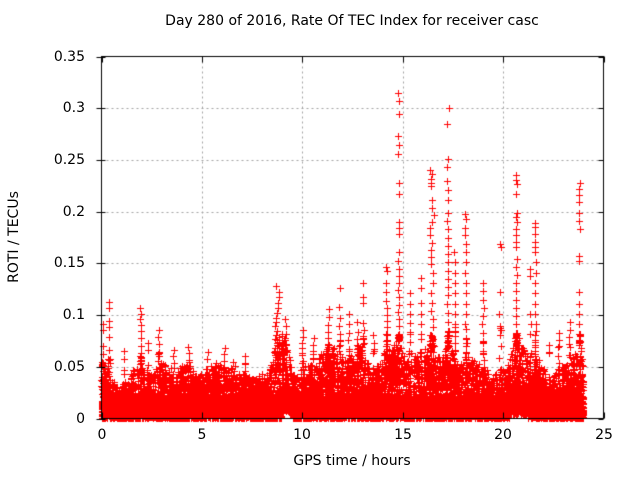 The width and height of the screenshot is (640, 480). What do you see at coordinates (403, 435) in the screenshot?
I see `x-tick-label-15: 15` at bounding box center [403, 435].